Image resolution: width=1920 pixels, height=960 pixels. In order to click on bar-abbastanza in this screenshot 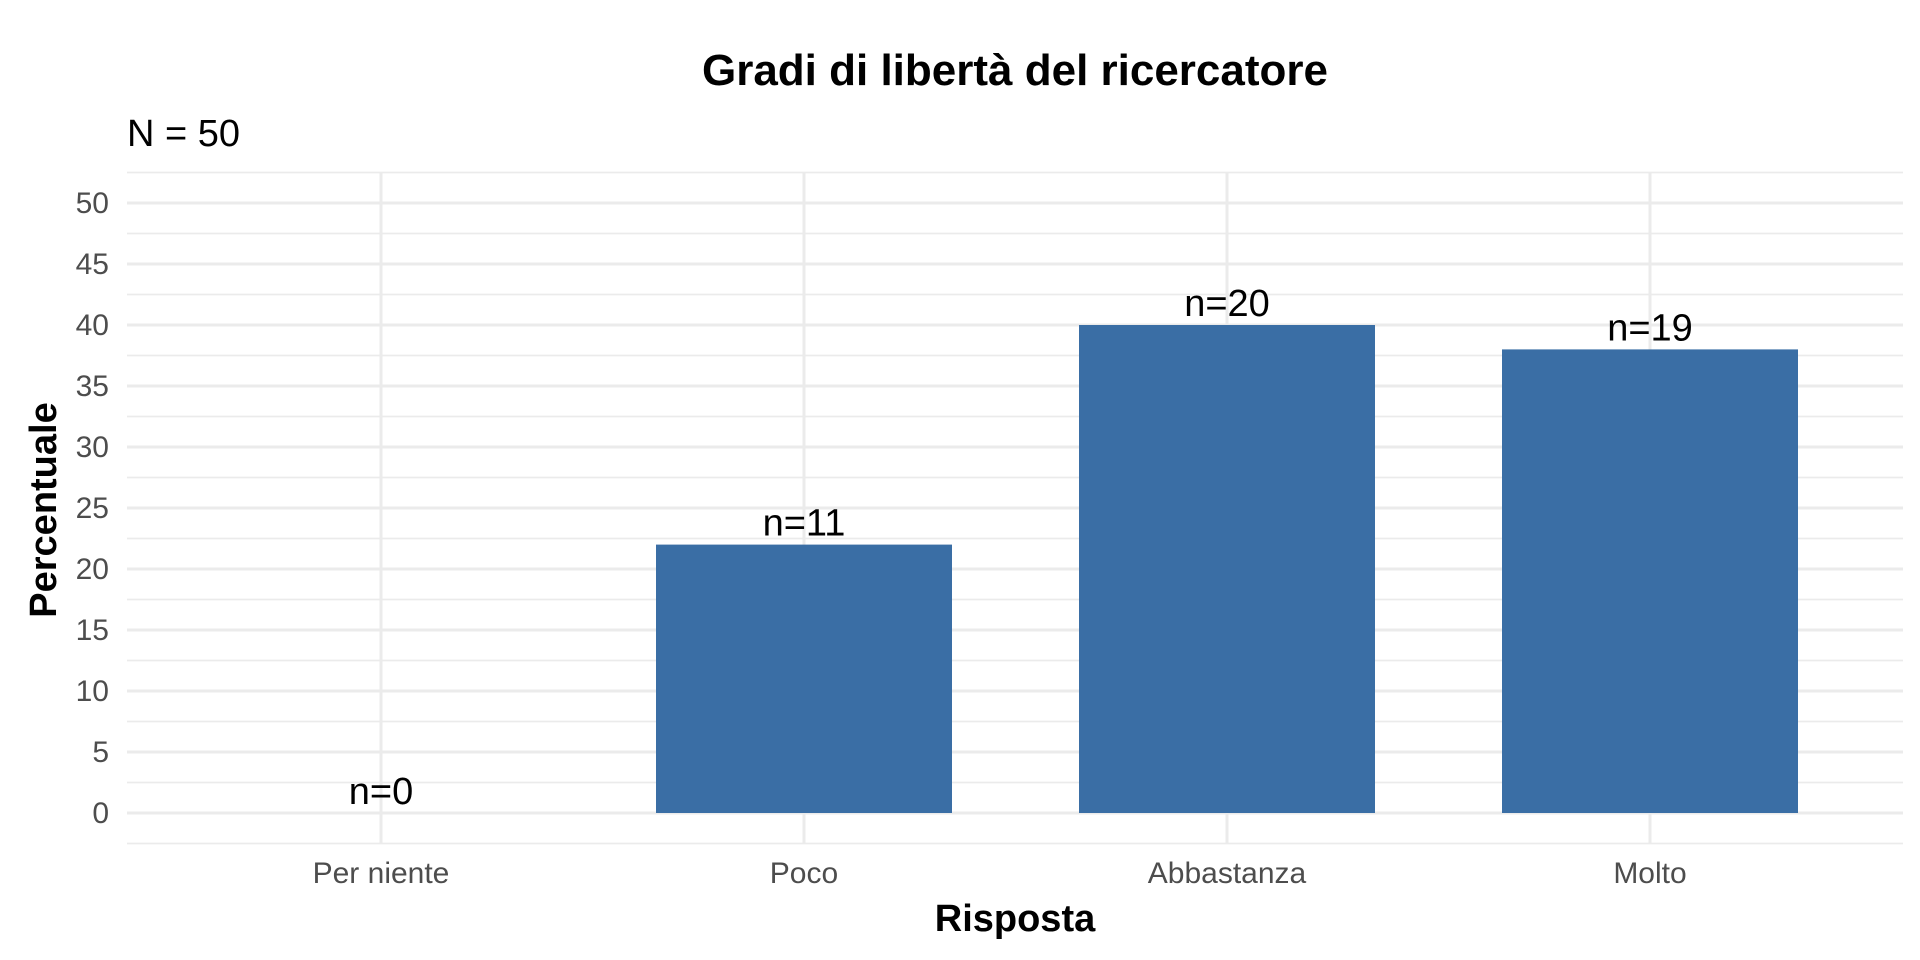, I will do `click(1227, 569)`.